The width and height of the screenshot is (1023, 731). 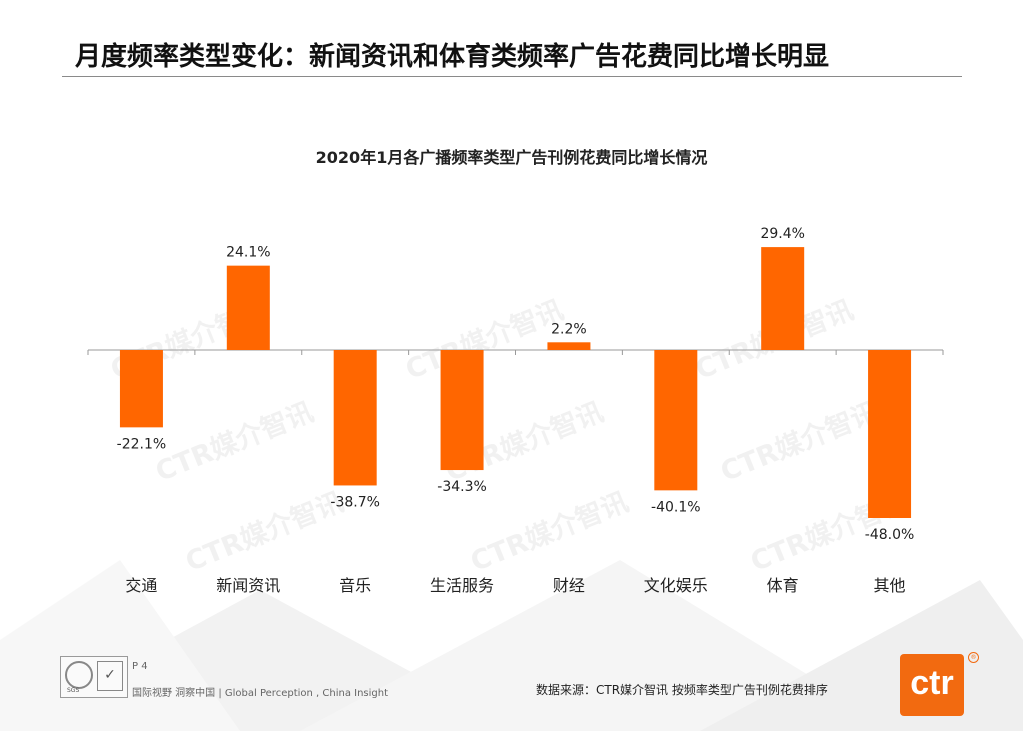 What do you see at coordinates (569, 329) in the screenshot?
I see `bar-value-label: 2.2%` at bounding box center [569, 329].